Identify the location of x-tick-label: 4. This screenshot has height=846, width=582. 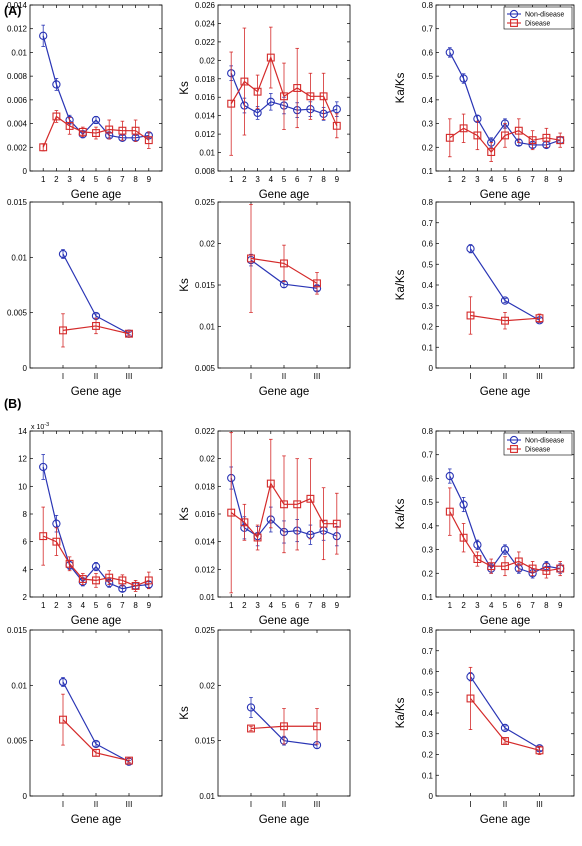
(271, 179).